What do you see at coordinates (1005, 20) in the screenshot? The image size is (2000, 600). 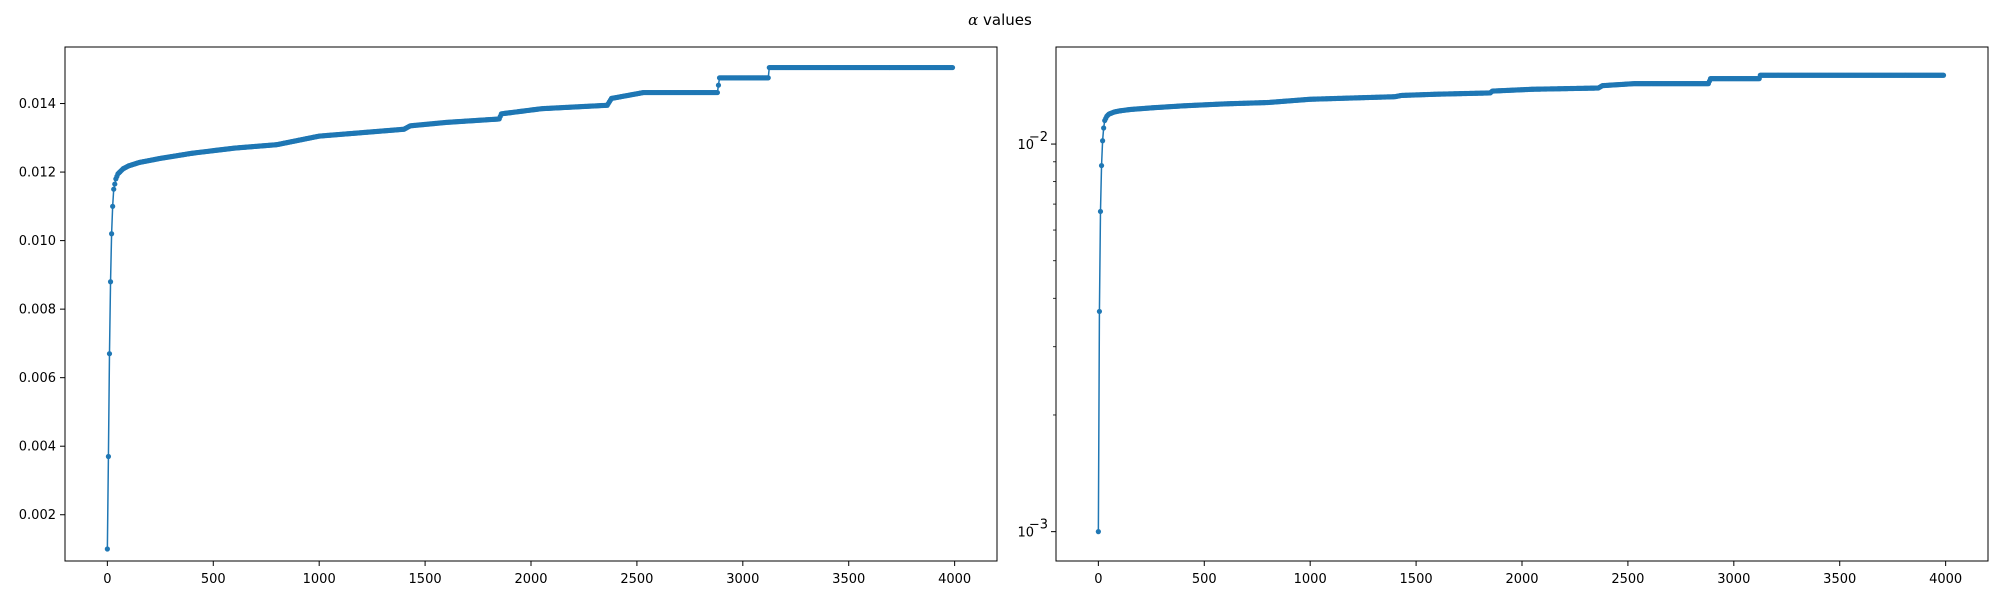 I see `figure-title-label: values` at bounding box center [1005, 20].